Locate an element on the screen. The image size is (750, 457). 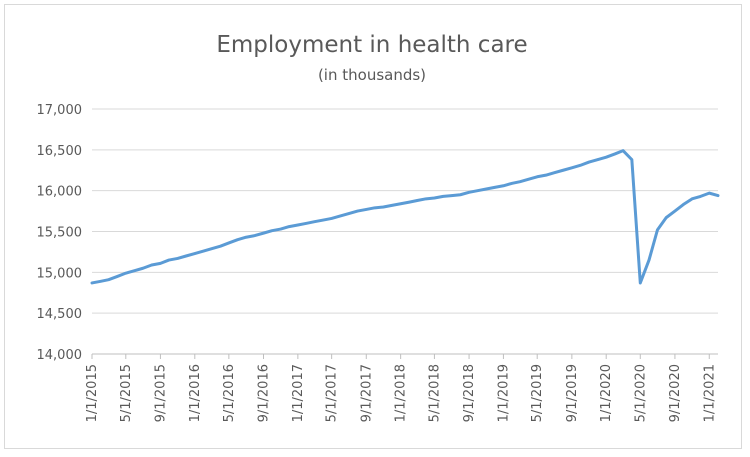
y-tick-label: 15,000 is located at coordinates (60, 273).